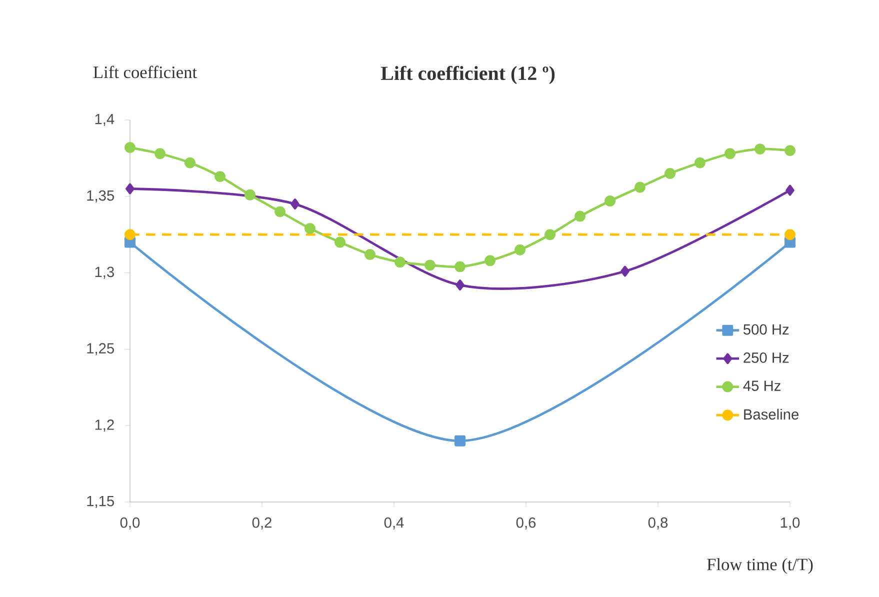 The width and height of the screenshot is (879, 597). I want to click on y-tick-label: 1,25, so click(100, 349).